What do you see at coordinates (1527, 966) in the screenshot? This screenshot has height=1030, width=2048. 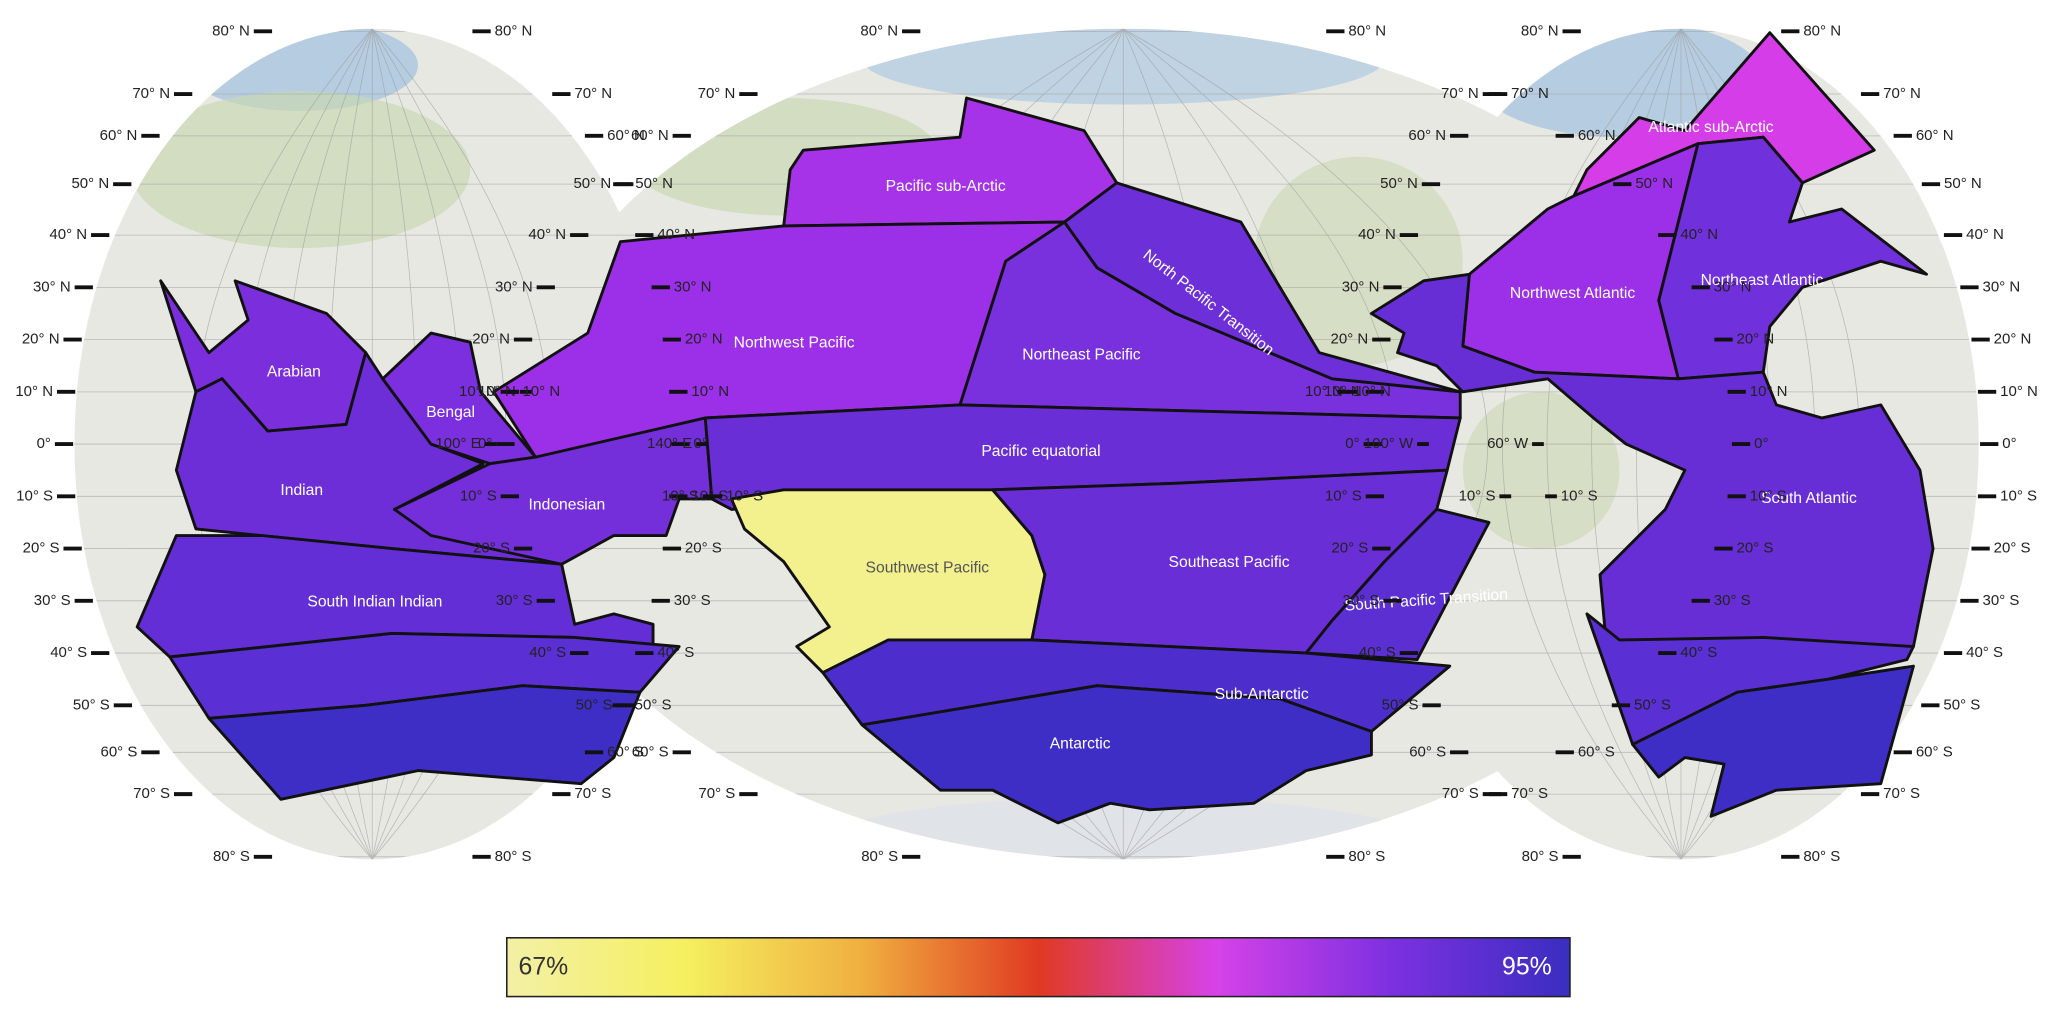 I see `colorbar-label: 95%` at bounding box center [1527, 966].